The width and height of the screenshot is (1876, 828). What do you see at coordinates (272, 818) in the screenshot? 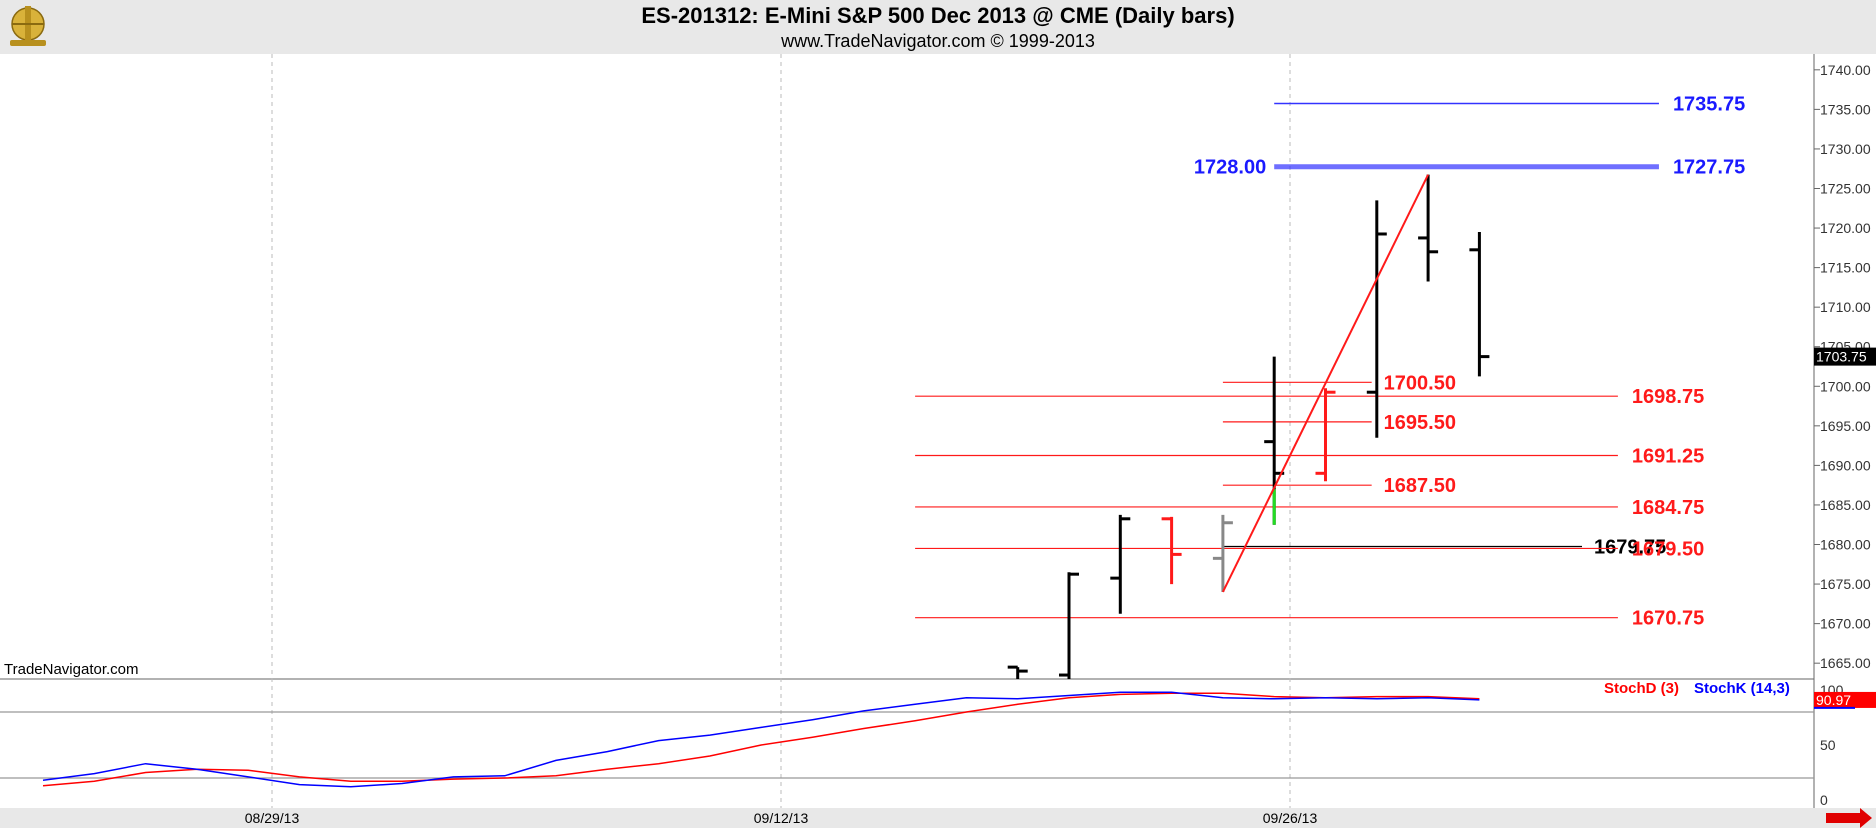
I see `date-tick-label: 08/29/13` at bounding box center [272, 818].